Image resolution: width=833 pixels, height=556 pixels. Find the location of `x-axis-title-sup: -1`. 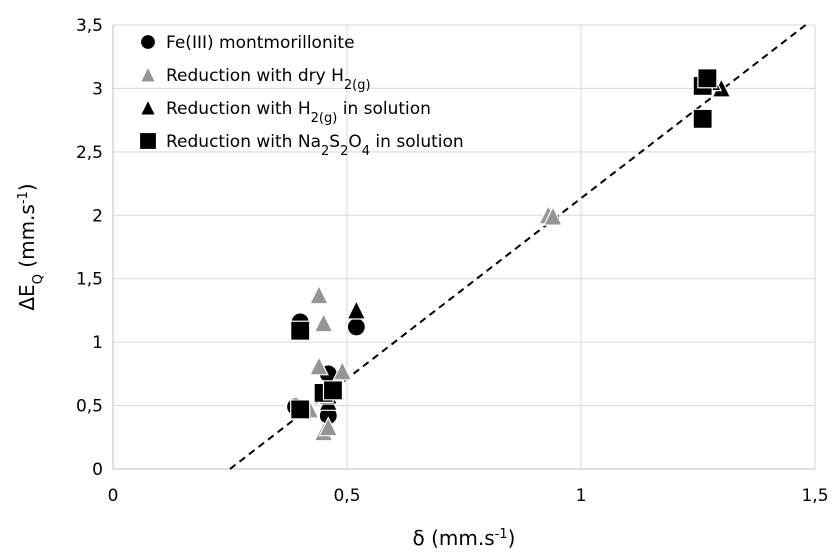

x-axis-title-sup: -1 is located at coordinates (501, 534).